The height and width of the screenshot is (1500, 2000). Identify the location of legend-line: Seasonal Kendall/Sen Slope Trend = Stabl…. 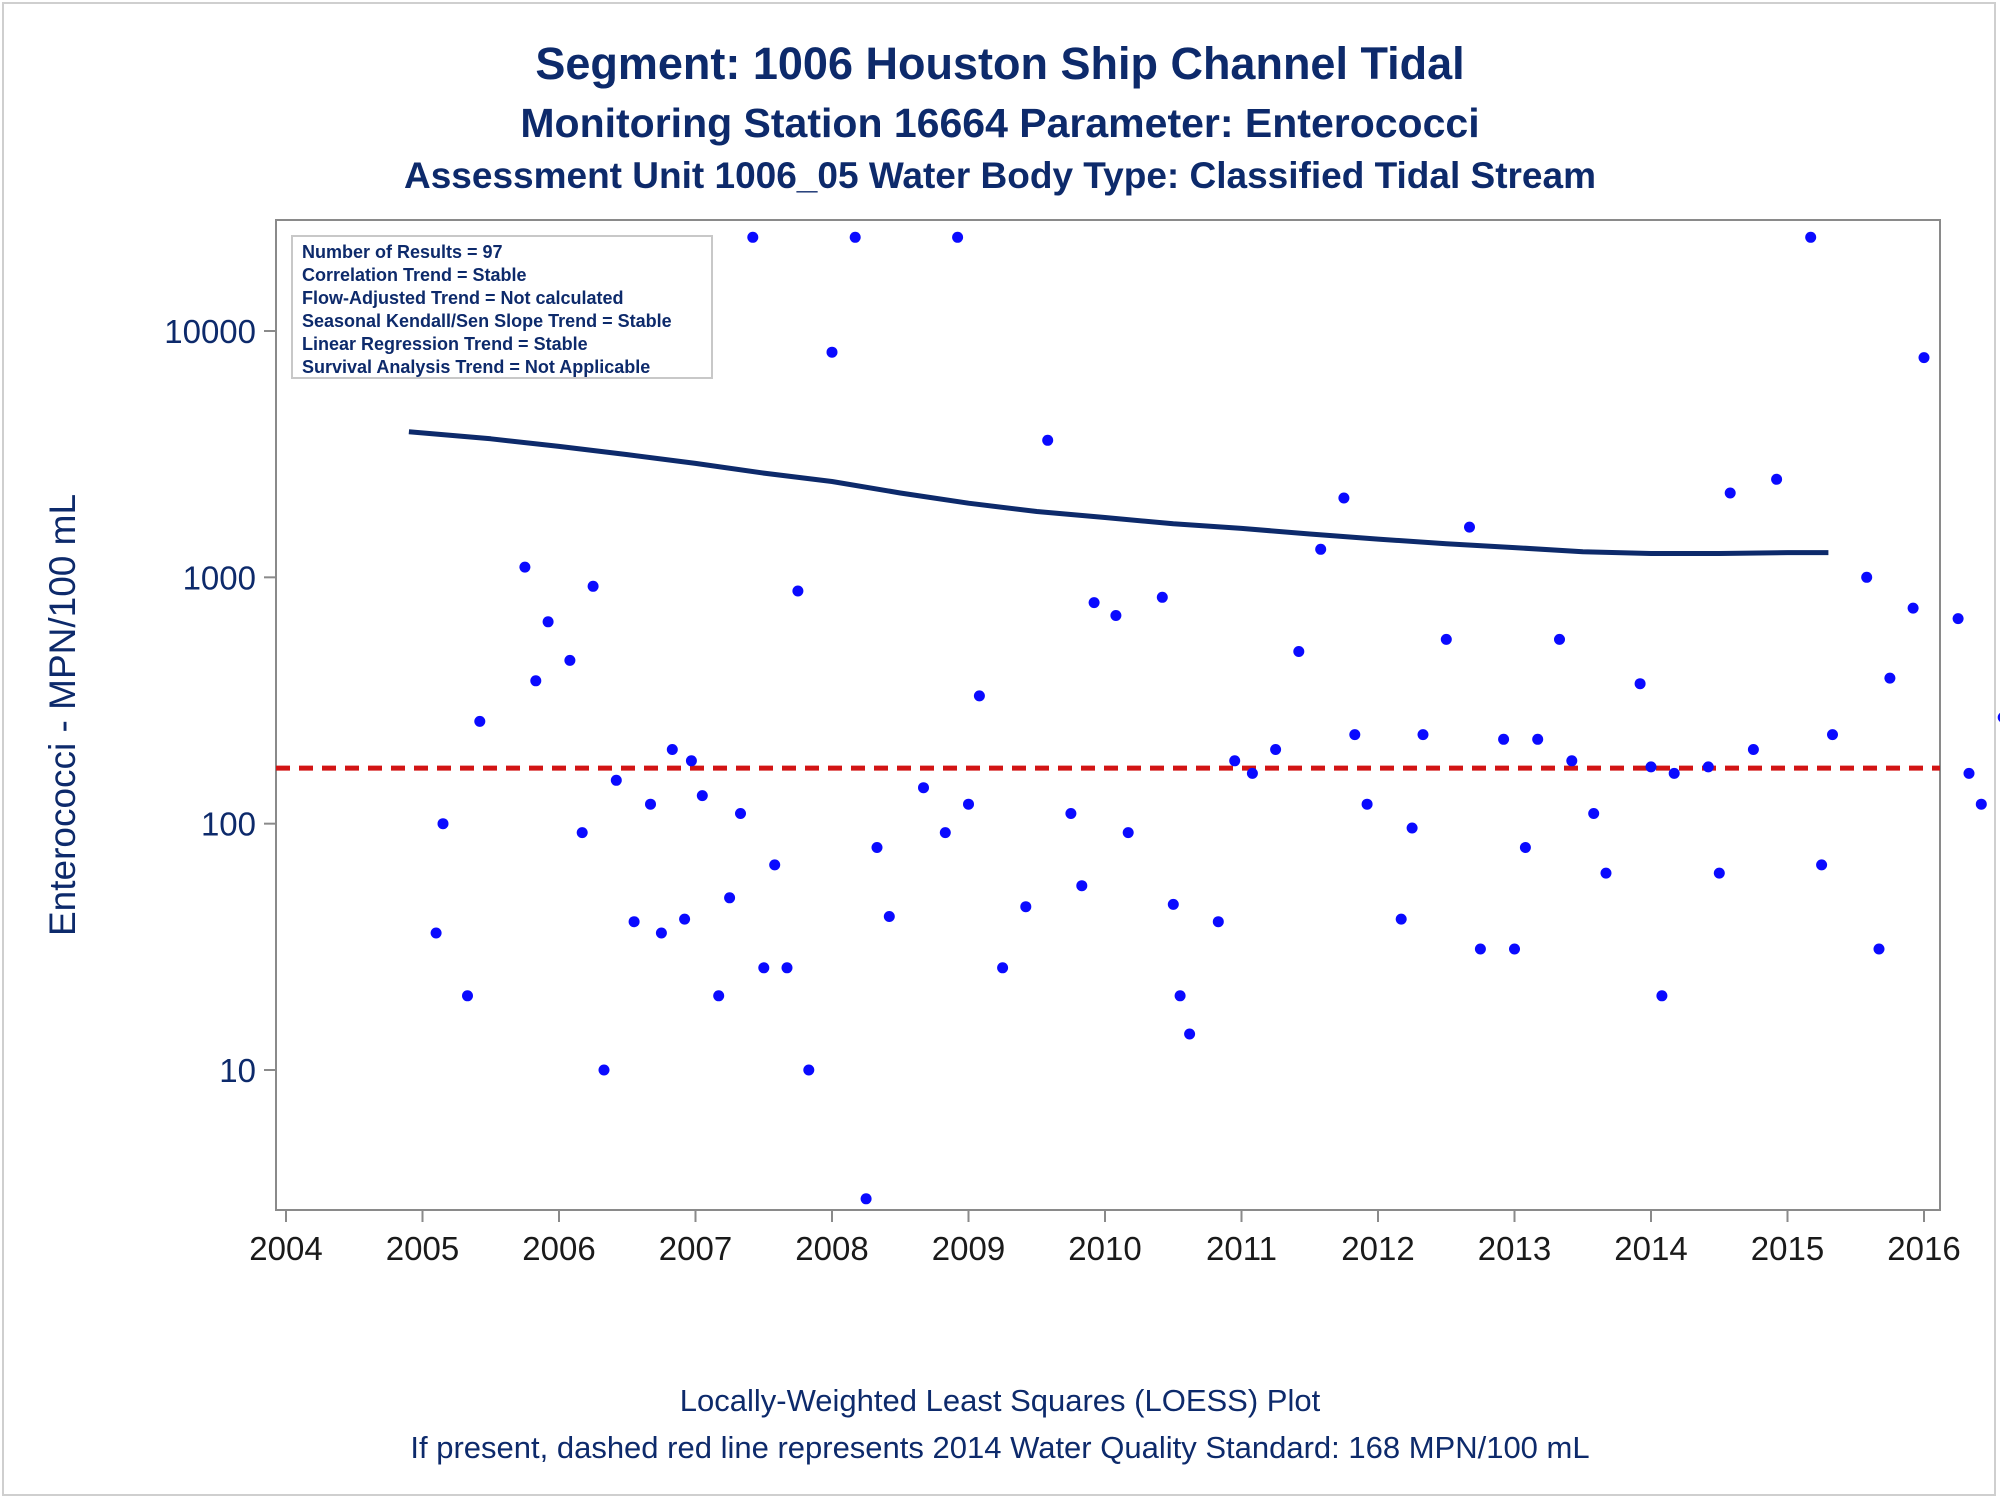
(487, 321).